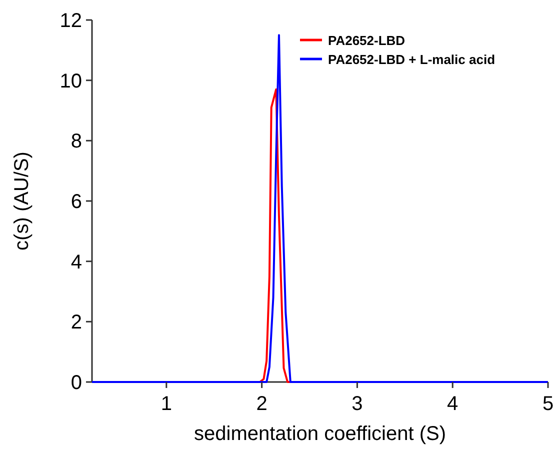 This screenshot has width=556, height=452. I want to click on x-axis-title: sedimentation coefficient (S), so click(320, 434).